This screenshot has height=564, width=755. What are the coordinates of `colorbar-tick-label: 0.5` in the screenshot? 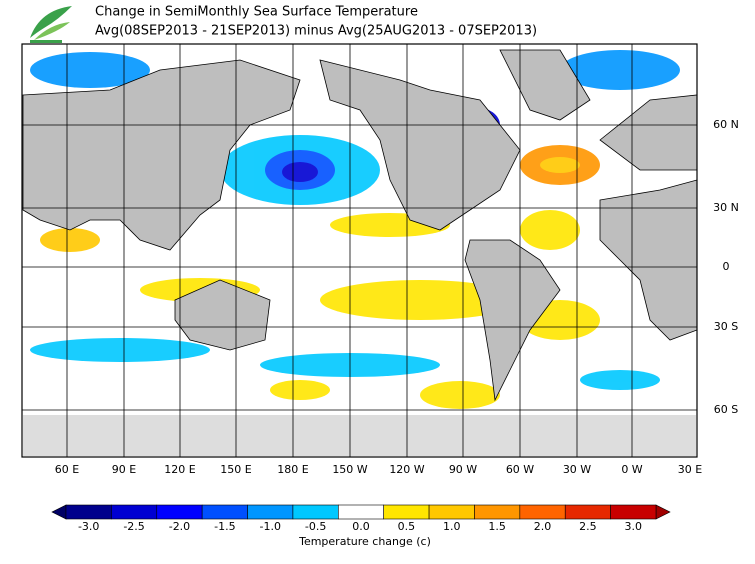 It's located at (407, 526).